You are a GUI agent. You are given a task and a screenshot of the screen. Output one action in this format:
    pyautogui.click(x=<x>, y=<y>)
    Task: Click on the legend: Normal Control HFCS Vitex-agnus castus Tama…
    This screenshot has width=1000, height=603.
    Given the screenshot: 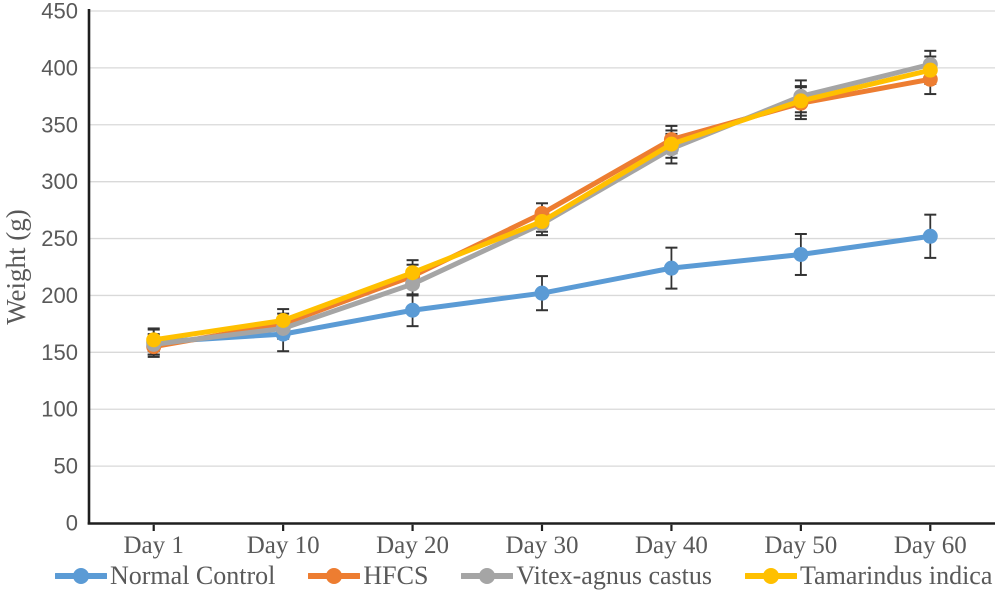 What is the action you would take?
    pyautogui.click(x=523, y=576)
    